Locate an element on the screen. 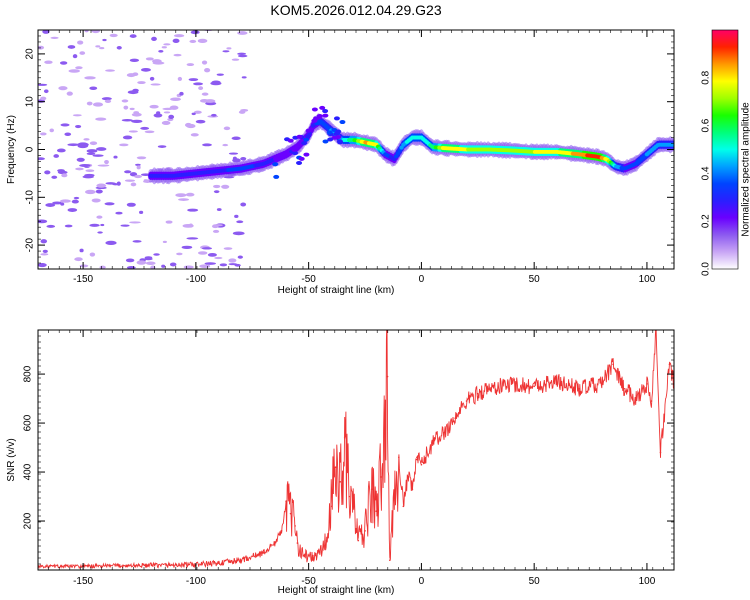  y-tick-label: 400 is located at coordinates (28, 471).